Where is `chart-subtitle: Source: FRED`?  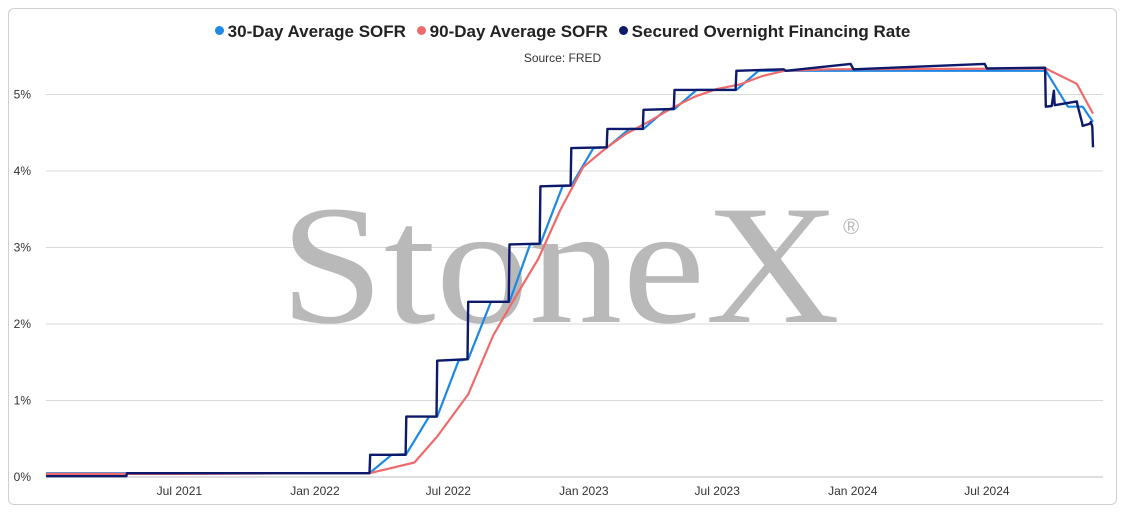 chart-subtitle: Source: FRED is located at coordinates (562, 58).